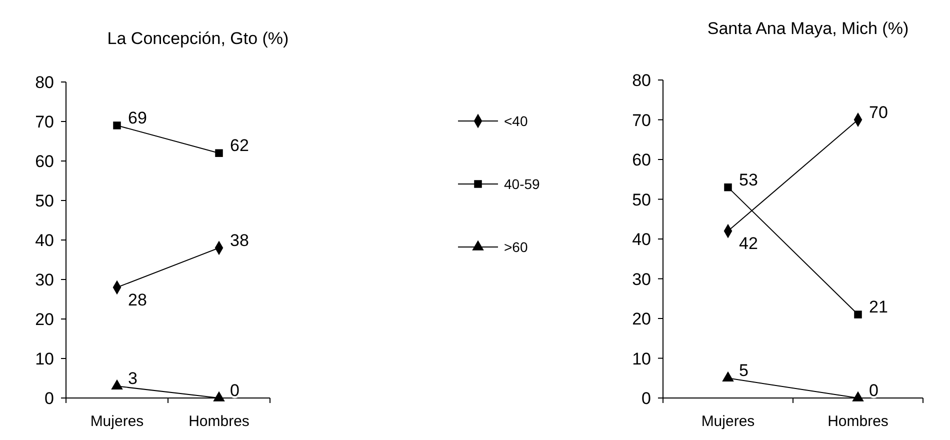 The height and width of the screenshot is (440, 950). What do you see at coordinates (239, 240) in the screenshot?
I see `data-label: 38` at bounding box center [239, 240].